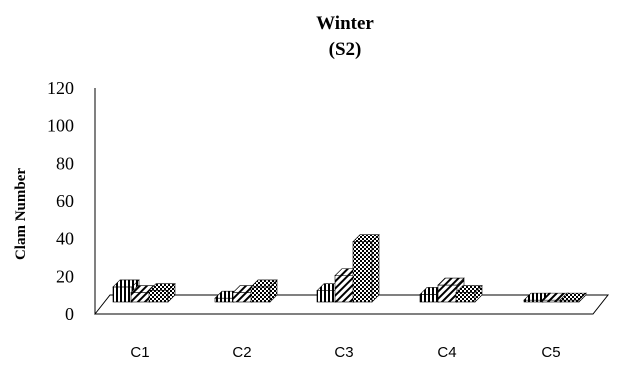  Describe the element at coordinates (446, 352) in the screenshot. I see `x-tick-label: C4` at that location.